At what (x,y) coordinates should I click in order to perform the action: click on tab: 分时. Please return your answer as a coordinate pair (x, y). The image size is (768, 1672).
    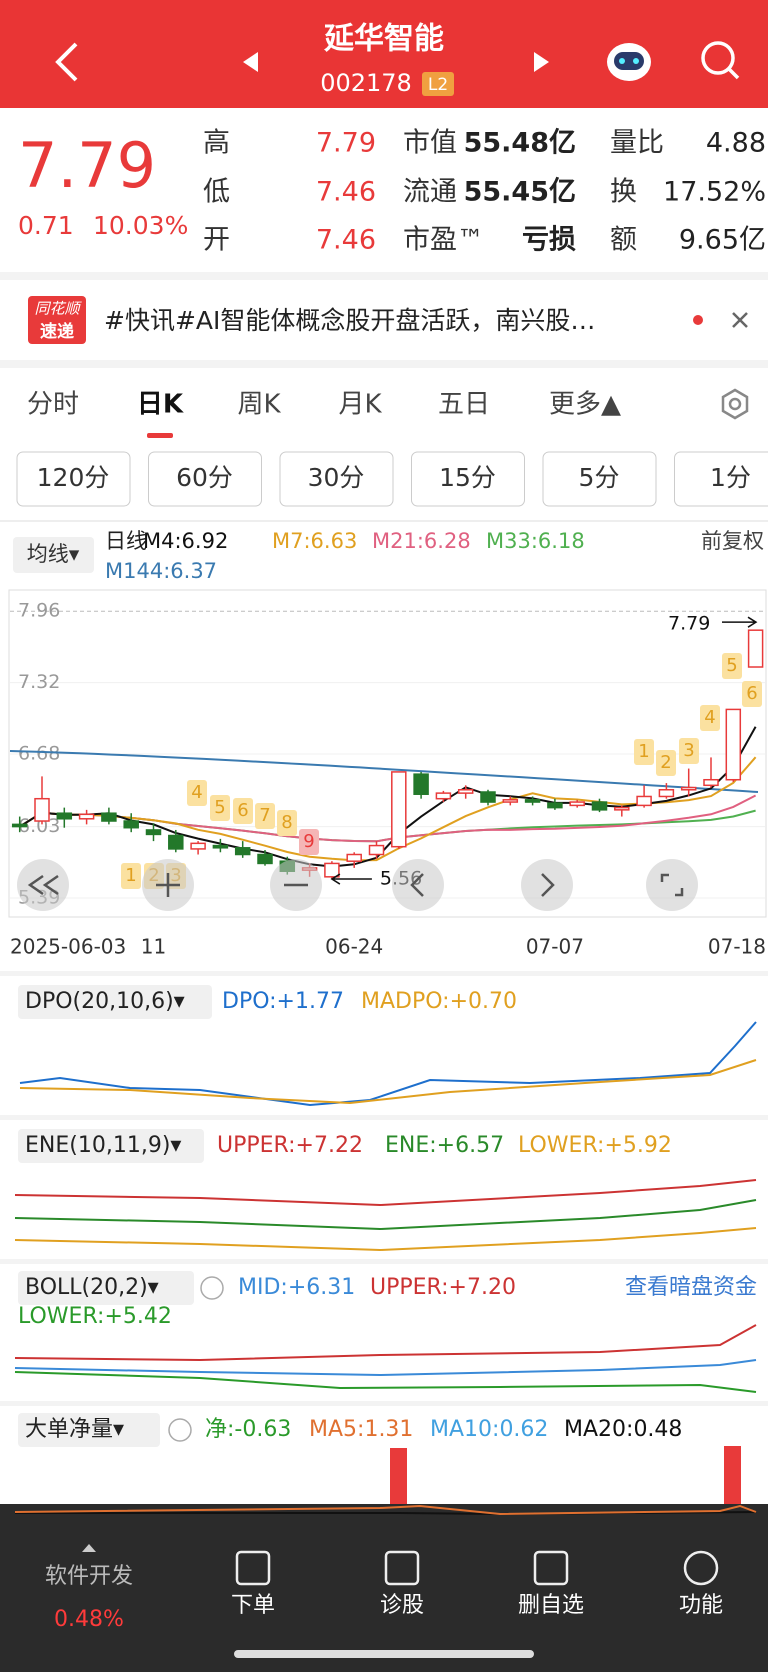
    Looking at the image, I should click on (53, 405).